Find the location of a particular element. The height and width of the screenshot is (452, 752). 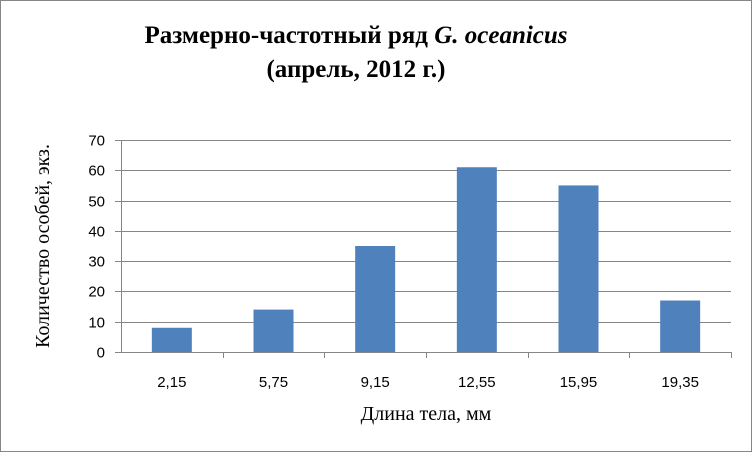

chart-title-prefix: Размерно-частотный ряд is located at coordinates (289, 35).